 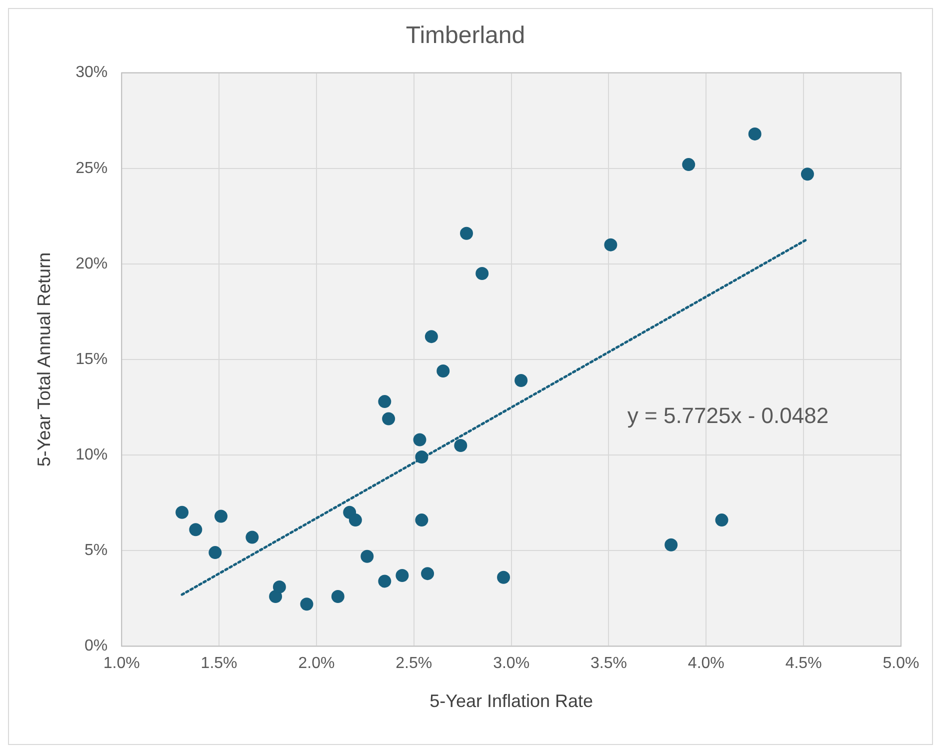 I want to click on y-tick-label: 0%, so click(x=96, y=646).